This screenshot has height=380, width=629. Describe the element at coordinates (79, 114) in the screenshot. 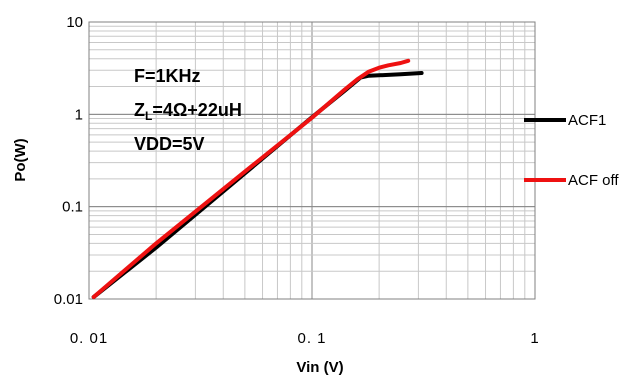

I see `y-tick-label: 1` at that location.